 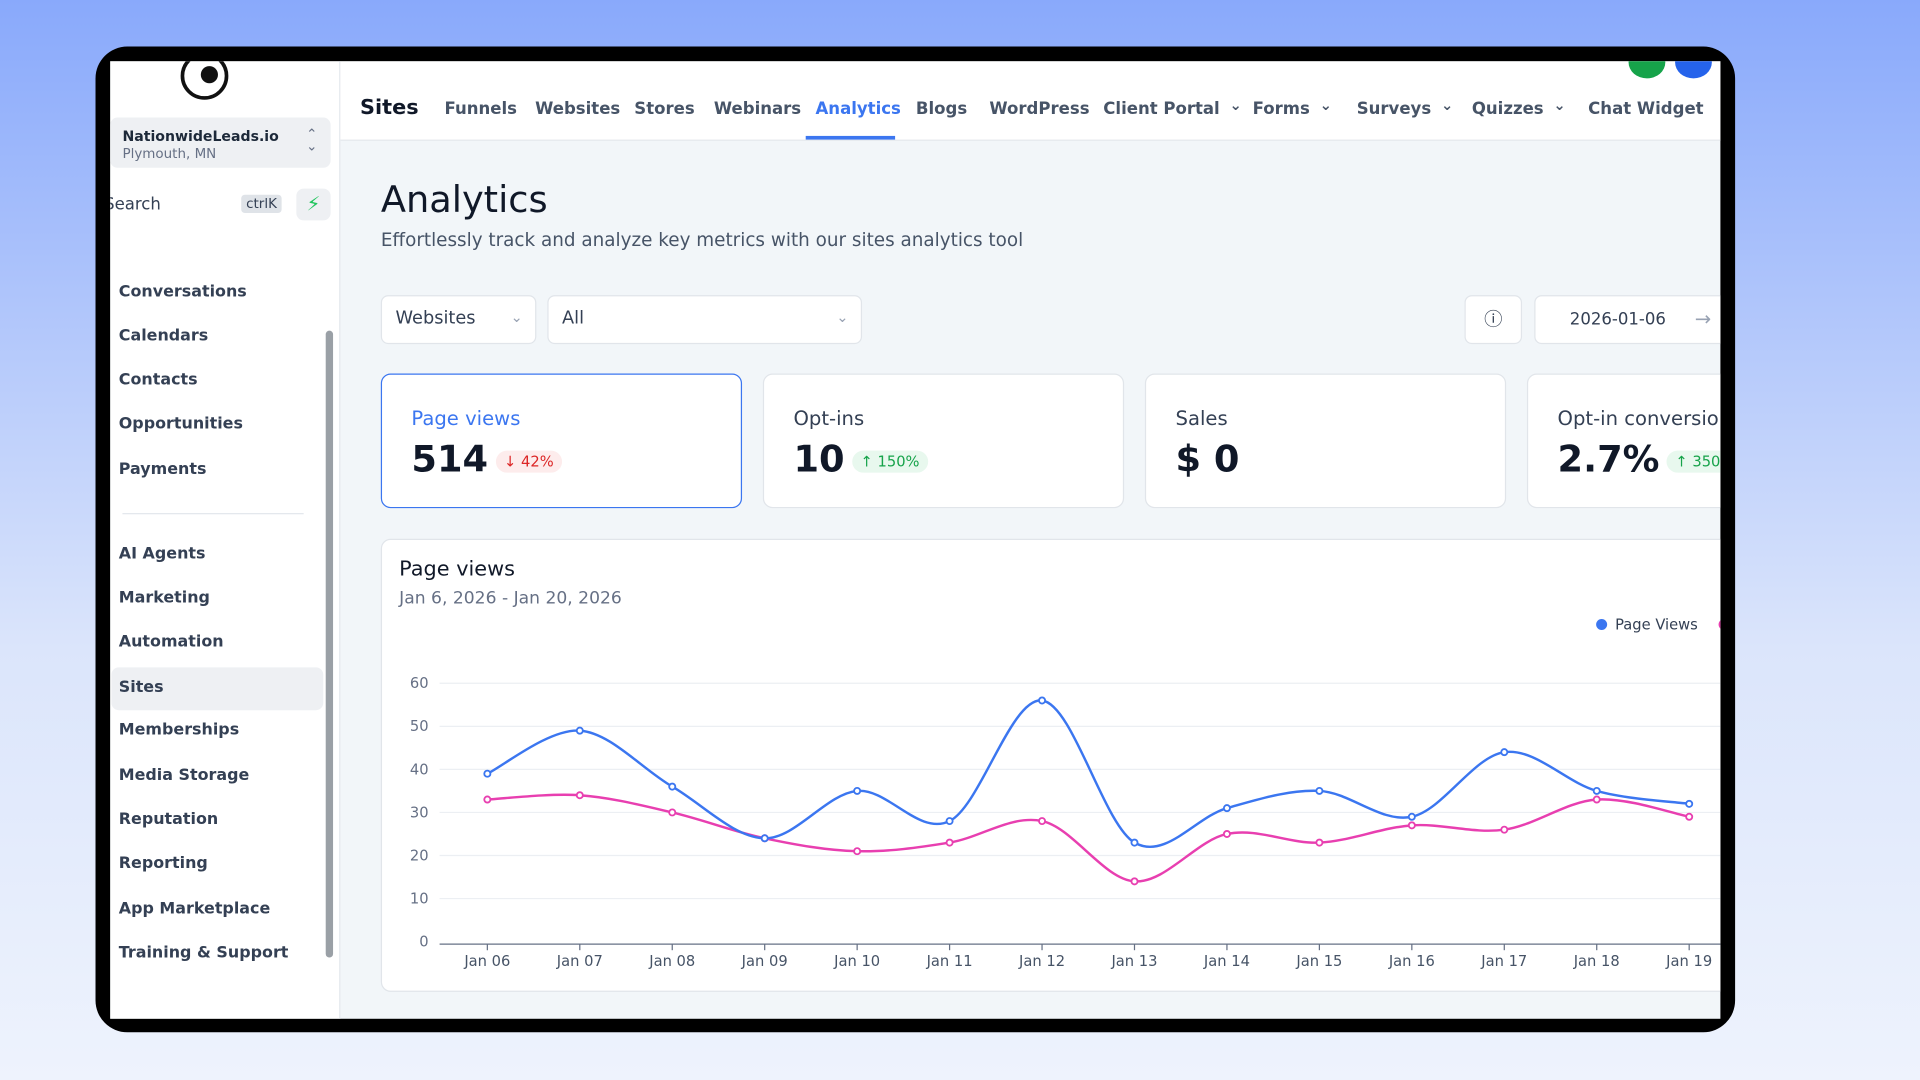 What do you see at coordinates (162, 554) in the screenshot?
I see `nav-item: AI Agents` at bounding box center [162, 554].